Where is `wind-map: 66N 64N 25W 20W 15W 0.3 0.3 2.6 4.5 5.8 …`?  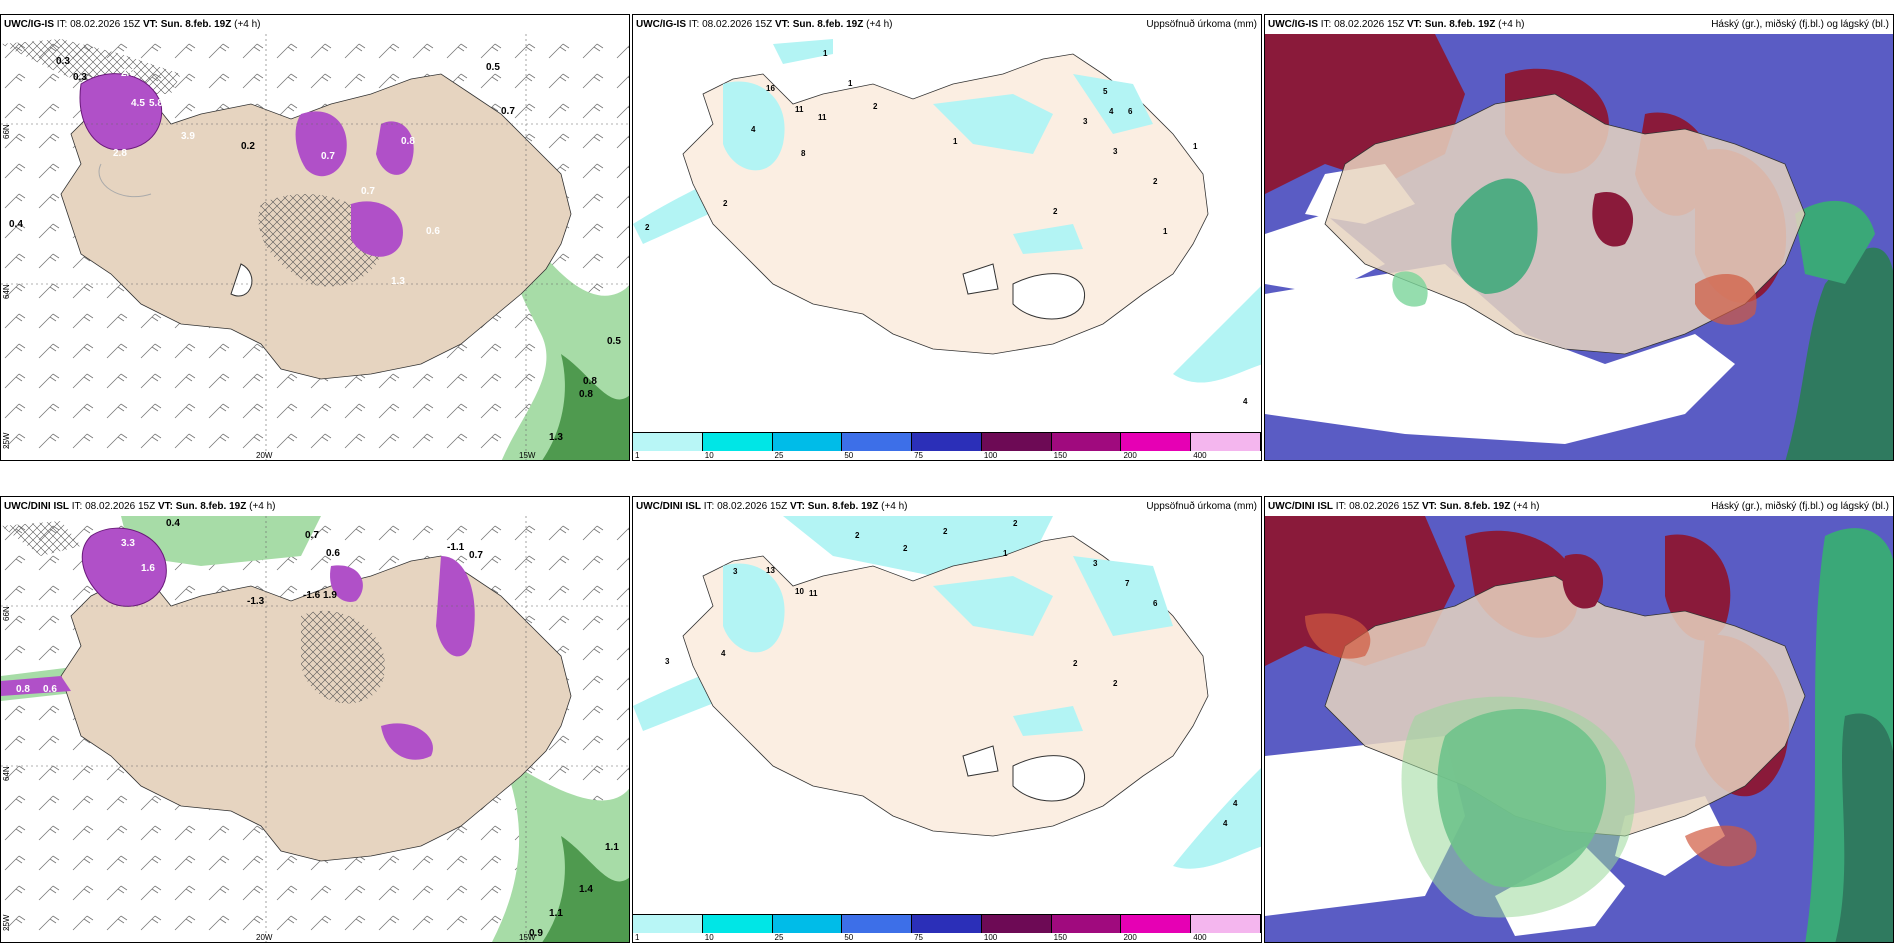 wind-map: 66N 64N 25W 20W 15W 0.3 0.3 2.6 4.5 5.8 … is located at coordinates (315, 247).